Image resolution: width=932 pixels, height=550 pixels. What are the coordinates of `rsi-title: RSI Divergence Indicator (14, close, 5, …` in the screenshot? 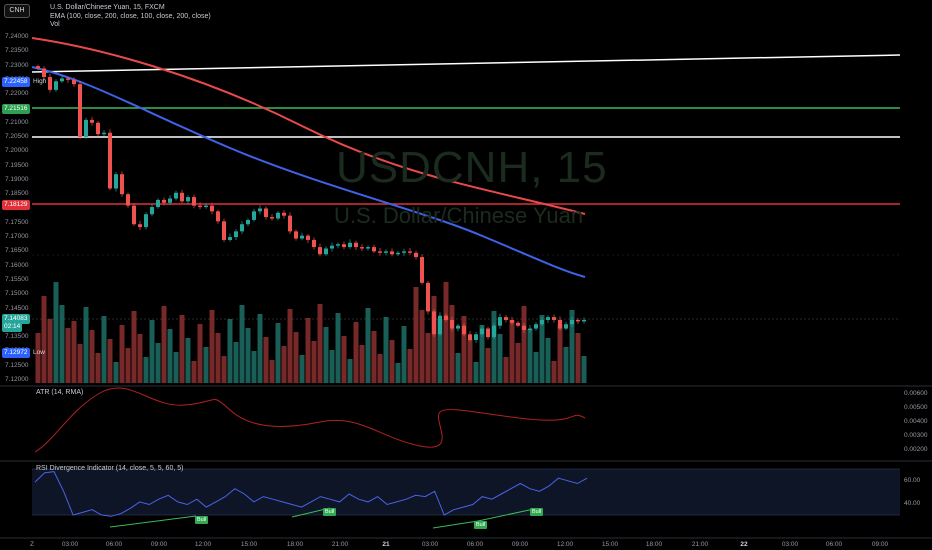 It's located at (110, 468).